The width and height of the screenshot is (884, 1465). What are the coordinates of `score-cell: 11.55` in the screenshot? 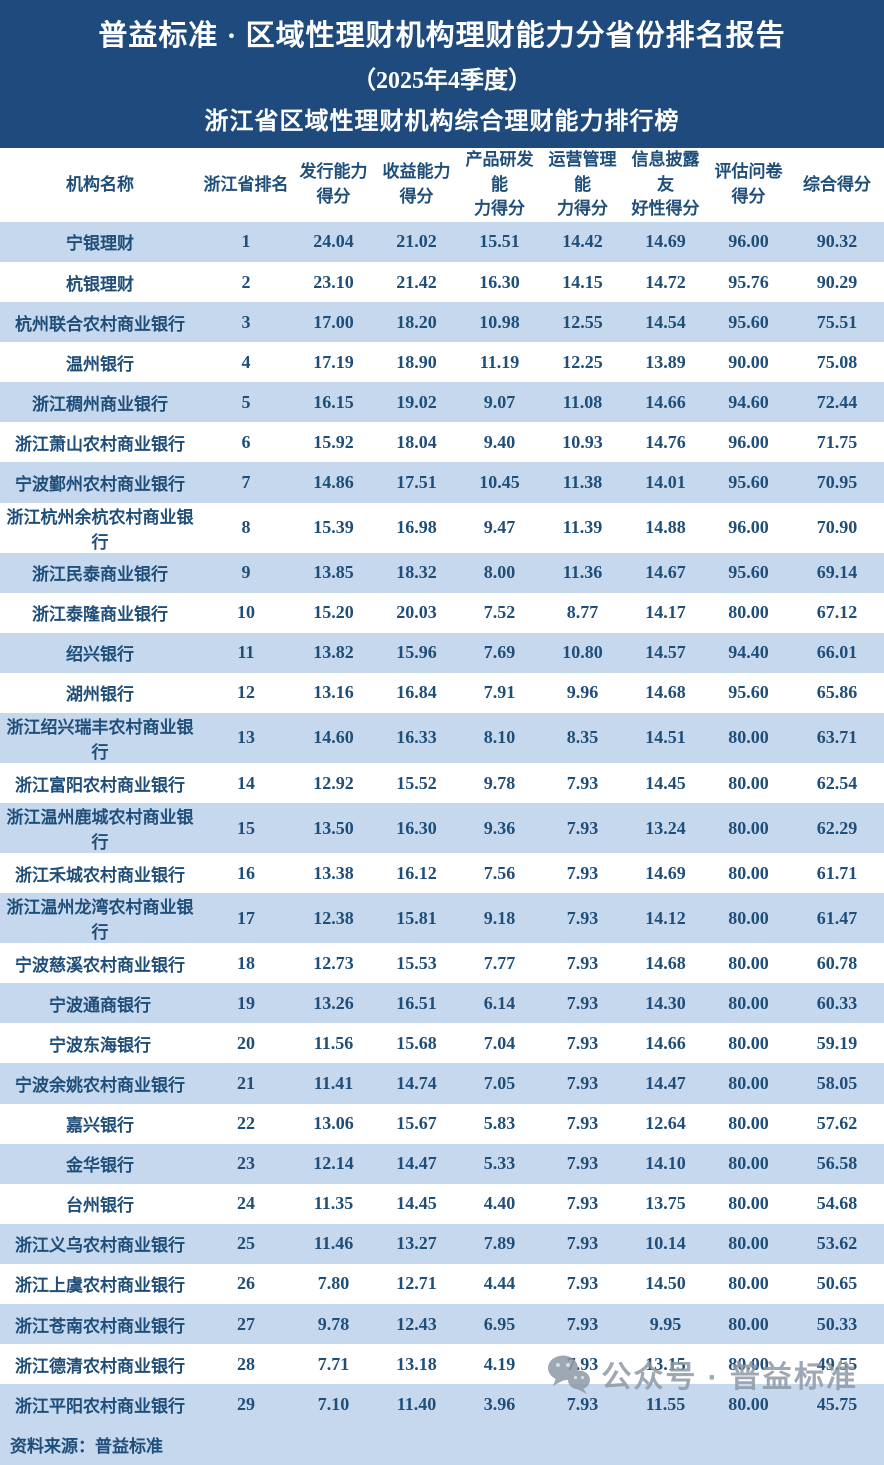 It's located at (665, 1403).